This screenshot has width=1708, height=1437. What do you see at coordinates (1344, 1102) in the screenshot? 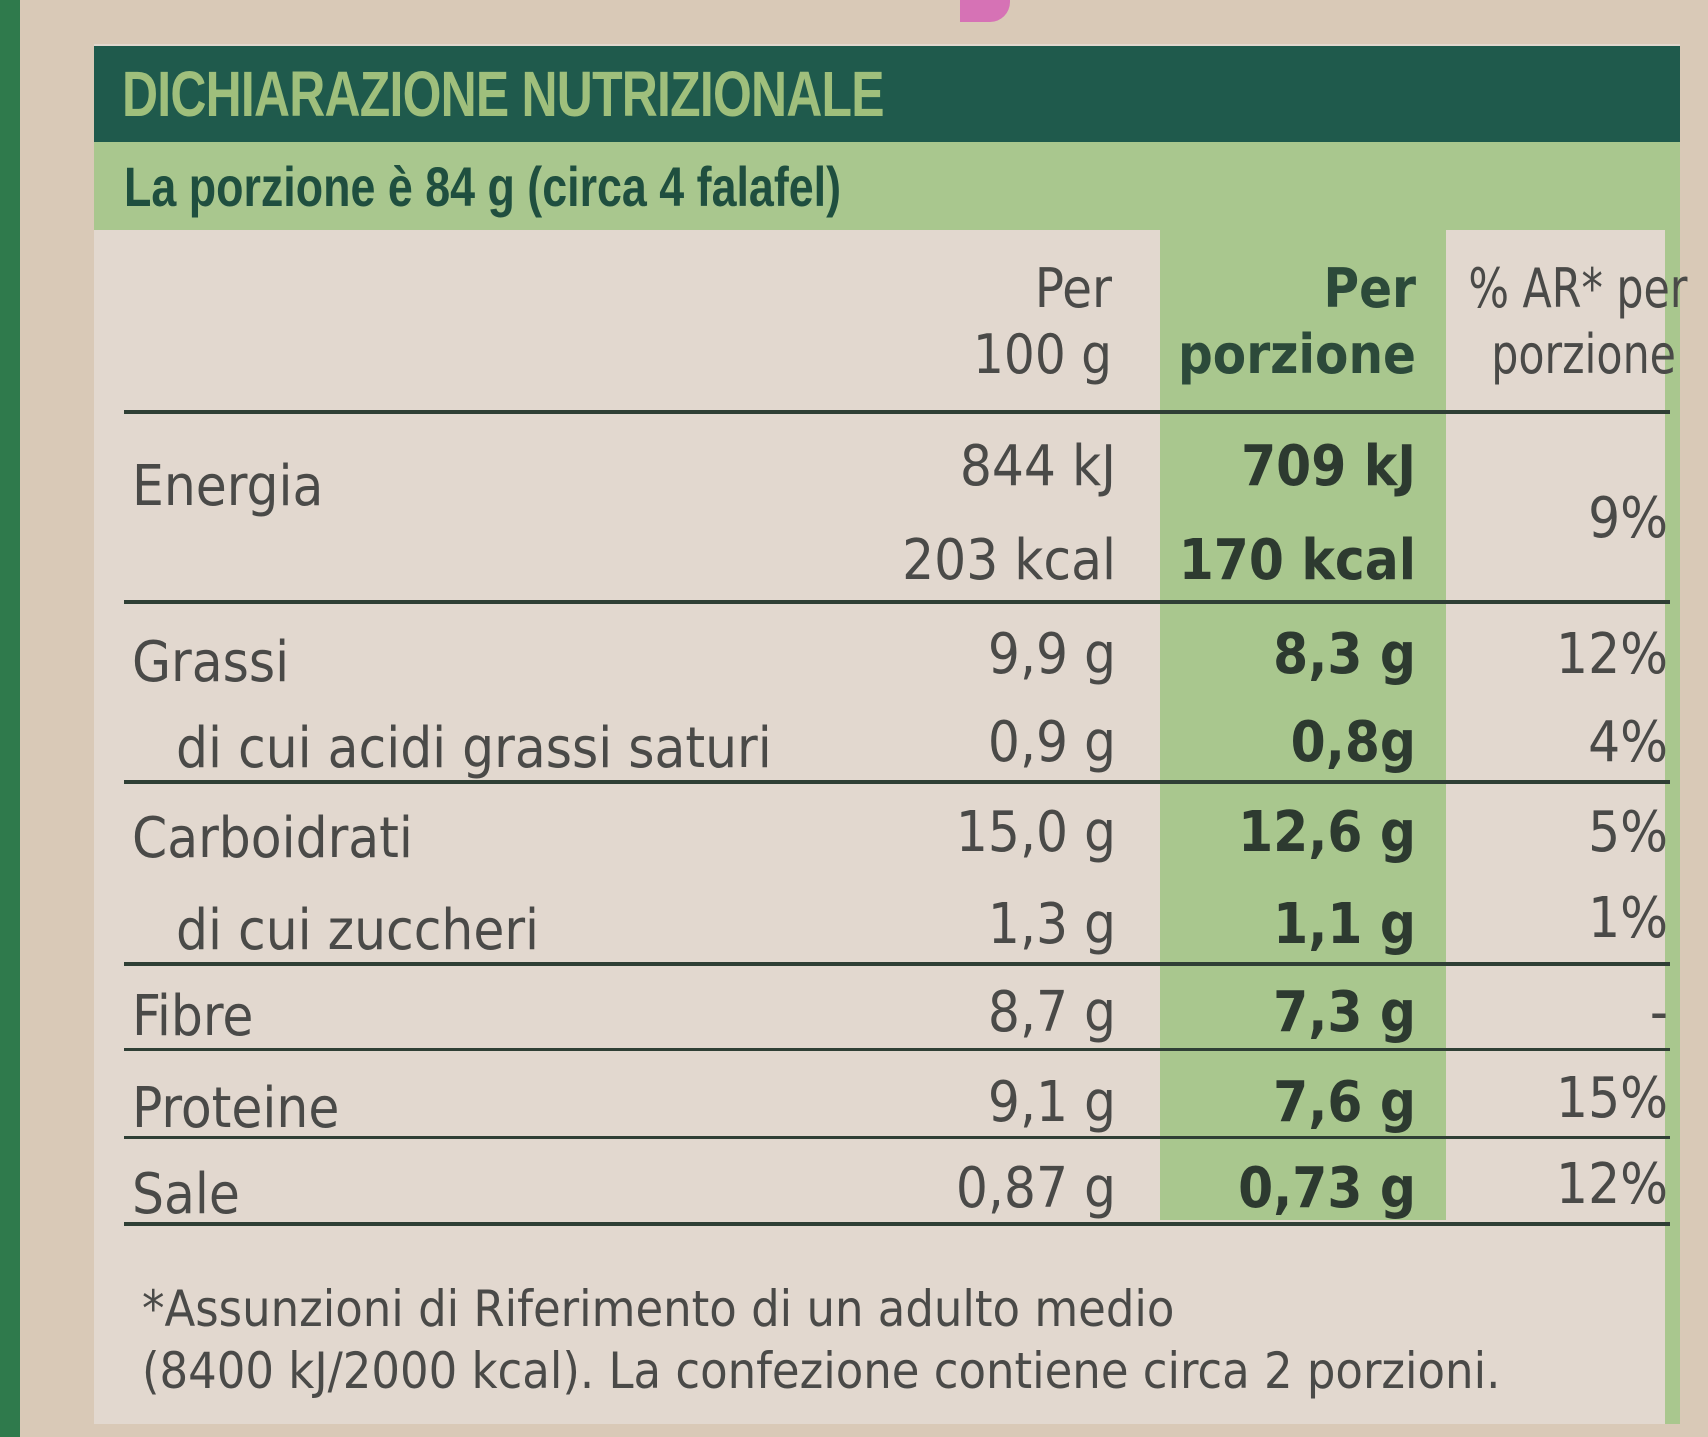
I see `proteine-portion: 7,6 g` at bounding box center [1344, 1102].